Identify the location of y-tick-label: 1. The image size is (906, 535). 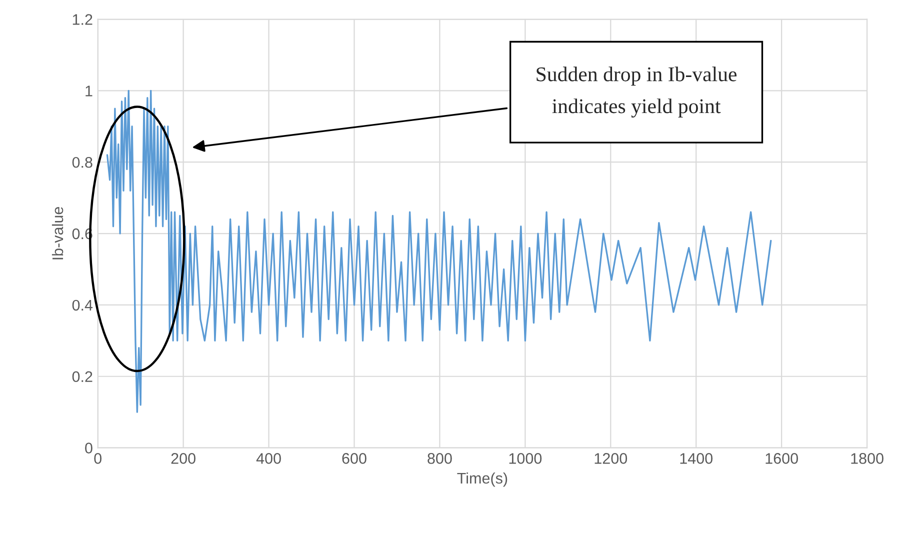
(89, 91).